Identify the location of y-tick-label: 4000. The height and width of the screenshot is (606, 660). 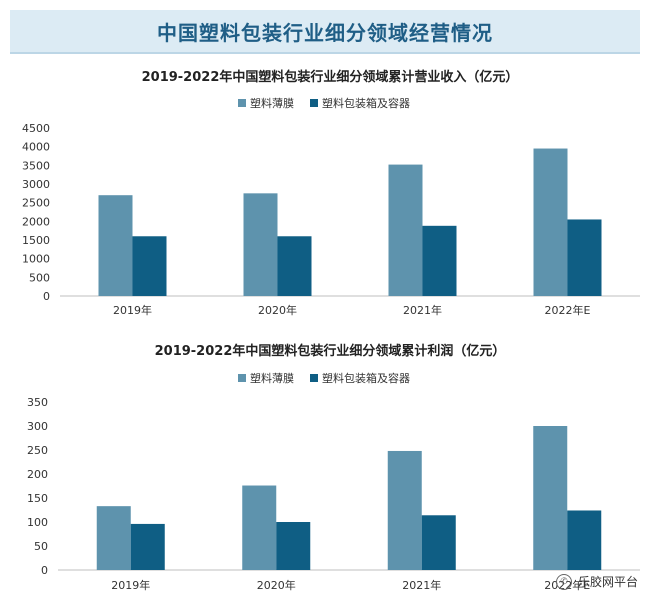
(36, 147).